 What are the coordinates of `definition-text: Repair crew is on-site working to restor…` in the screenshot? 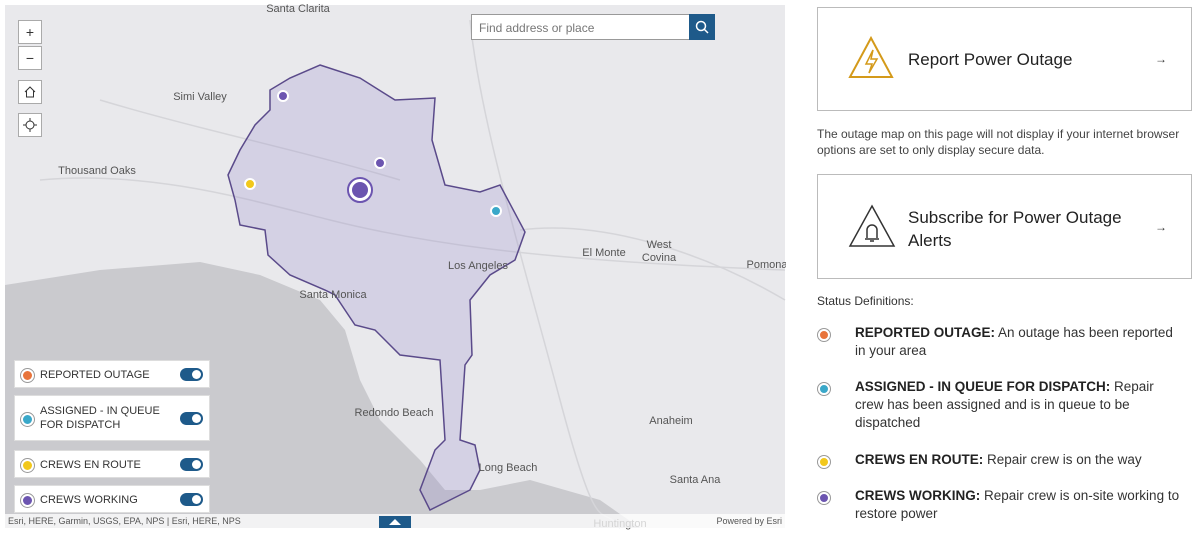 It's located at (1017, 504).